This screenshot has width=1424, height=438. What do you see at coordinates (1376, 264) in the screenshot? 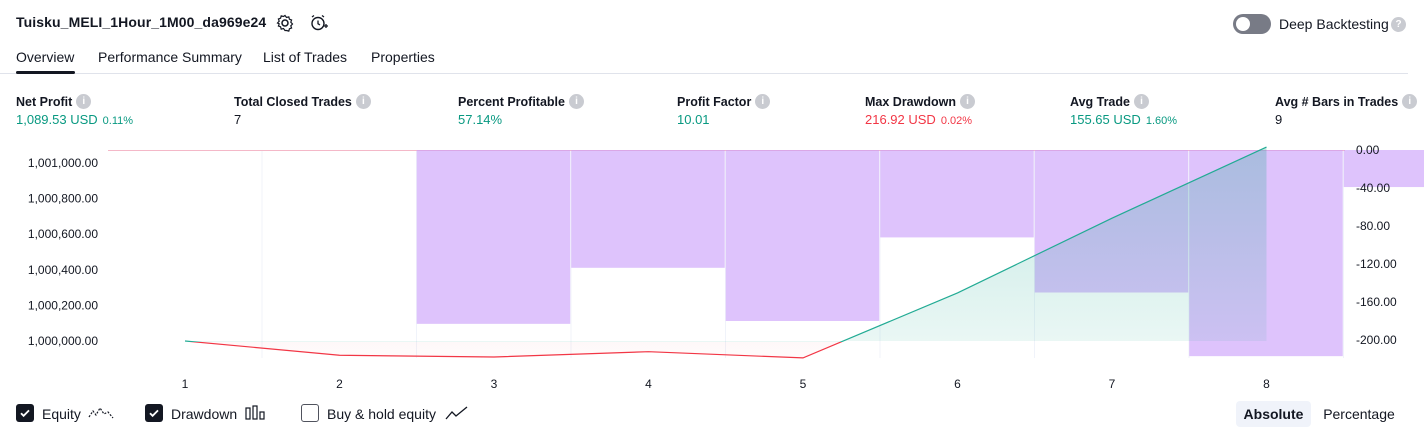
I see `right-axis-tick: -120.00` at bounding box center [1376, 264].